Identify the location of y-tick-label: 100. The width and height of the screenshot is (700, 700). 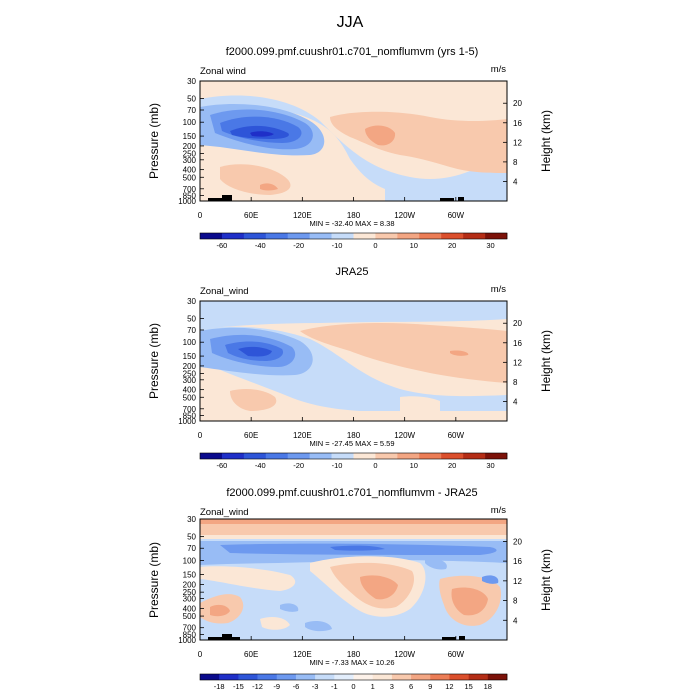
(190, 342).